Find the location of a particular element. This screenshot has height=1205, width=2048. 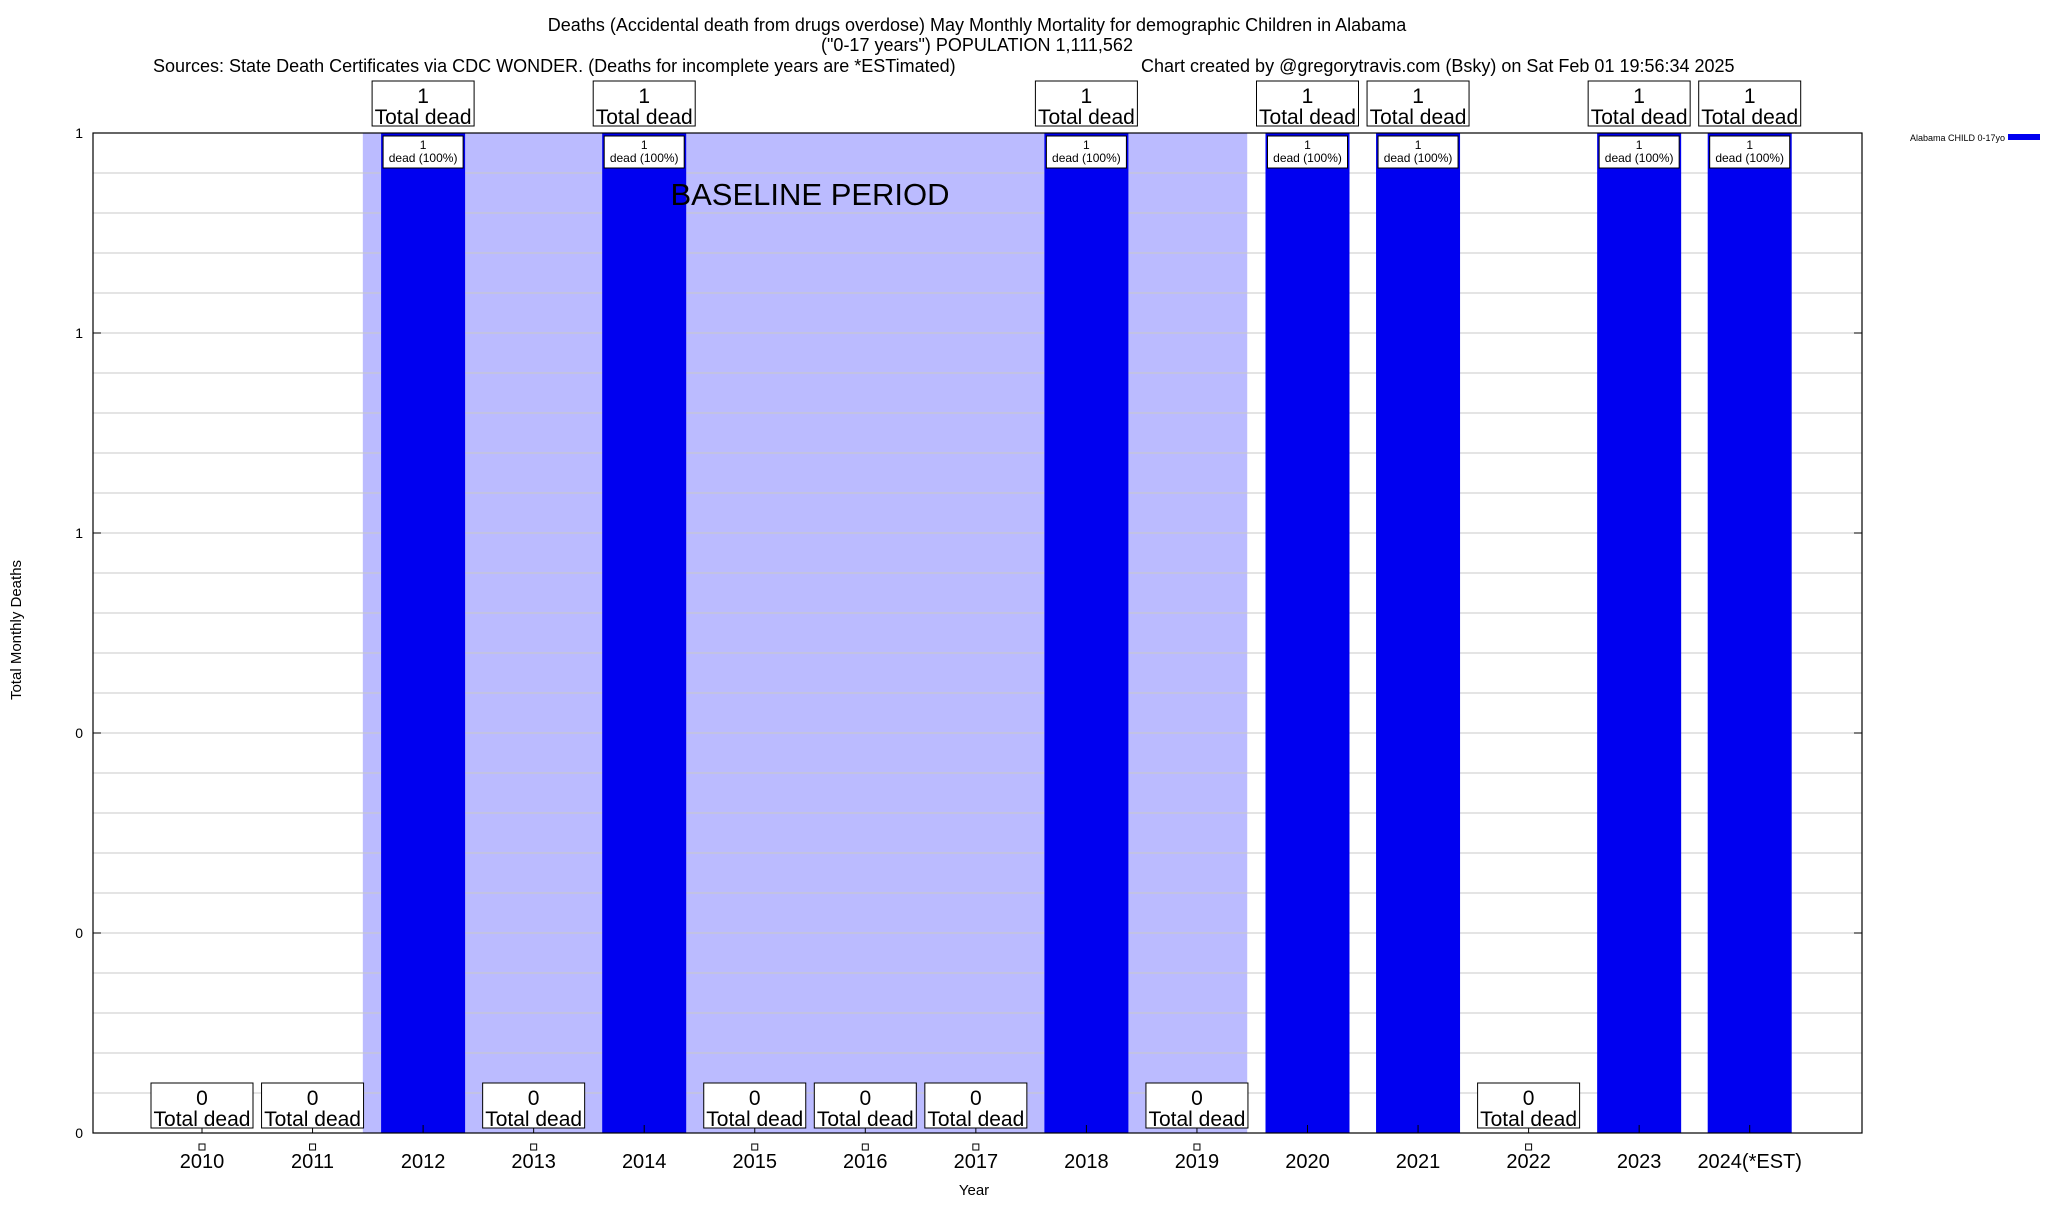

legend-swatch is located at coordinates (2024, 137).